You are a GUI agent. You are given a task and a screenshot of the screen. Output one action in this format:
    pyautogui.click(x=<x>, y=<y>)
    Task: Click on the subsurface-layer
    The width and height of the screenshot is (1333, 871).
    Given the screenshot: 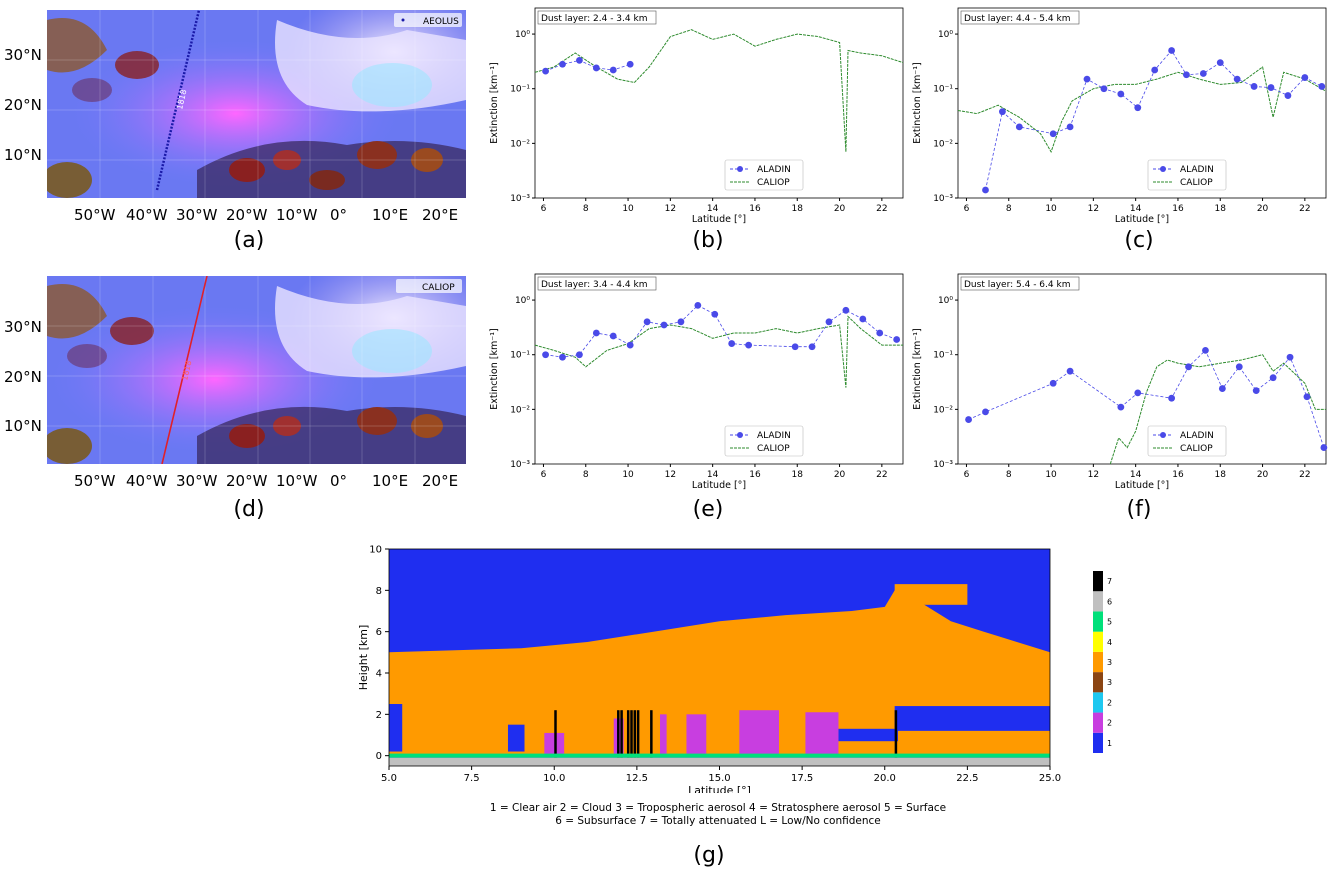 What is the action you would take?
    pyautogui.click(x=719, y=761)
    